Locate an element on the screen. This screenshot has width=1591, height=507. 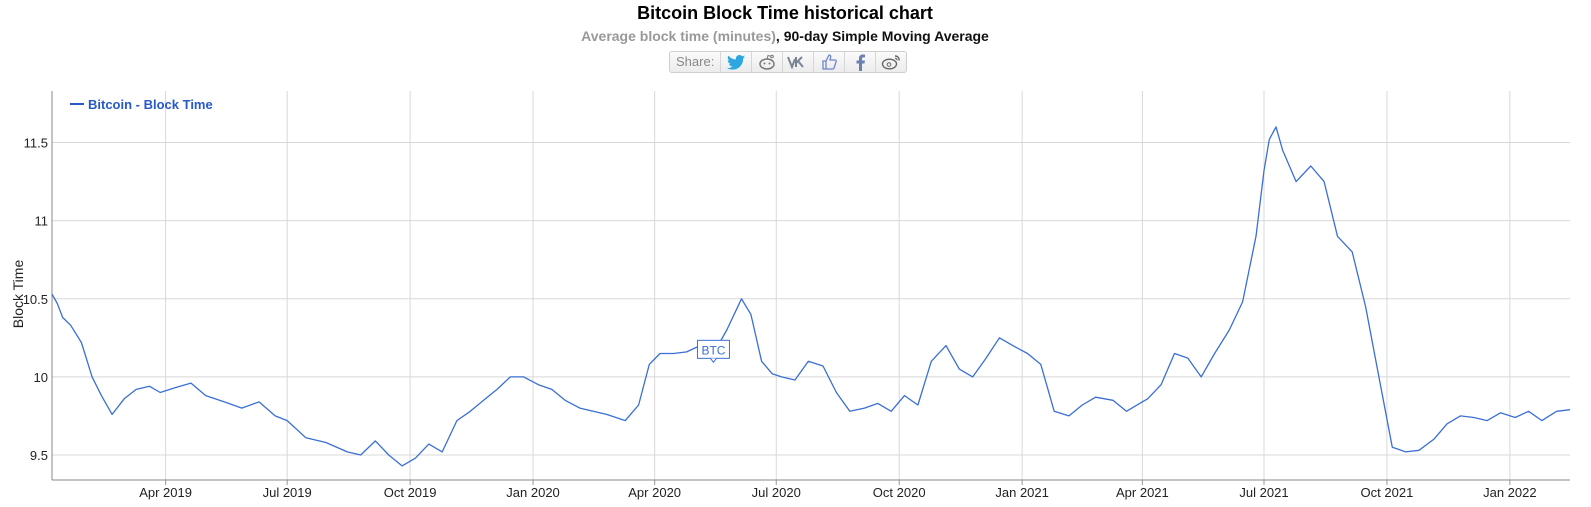
twitter-icon is located at coordinates (737, 62).